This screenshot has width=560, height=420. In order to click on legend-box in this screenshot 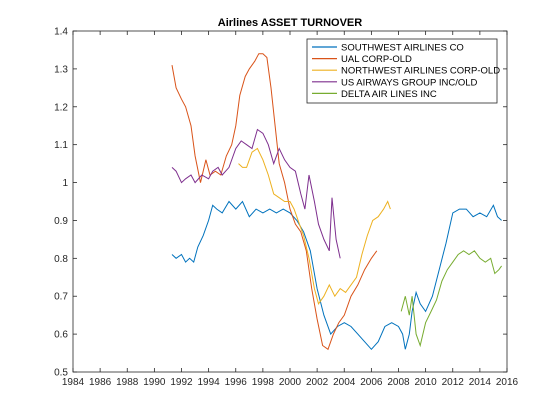, I will do `click(402, 71)`.